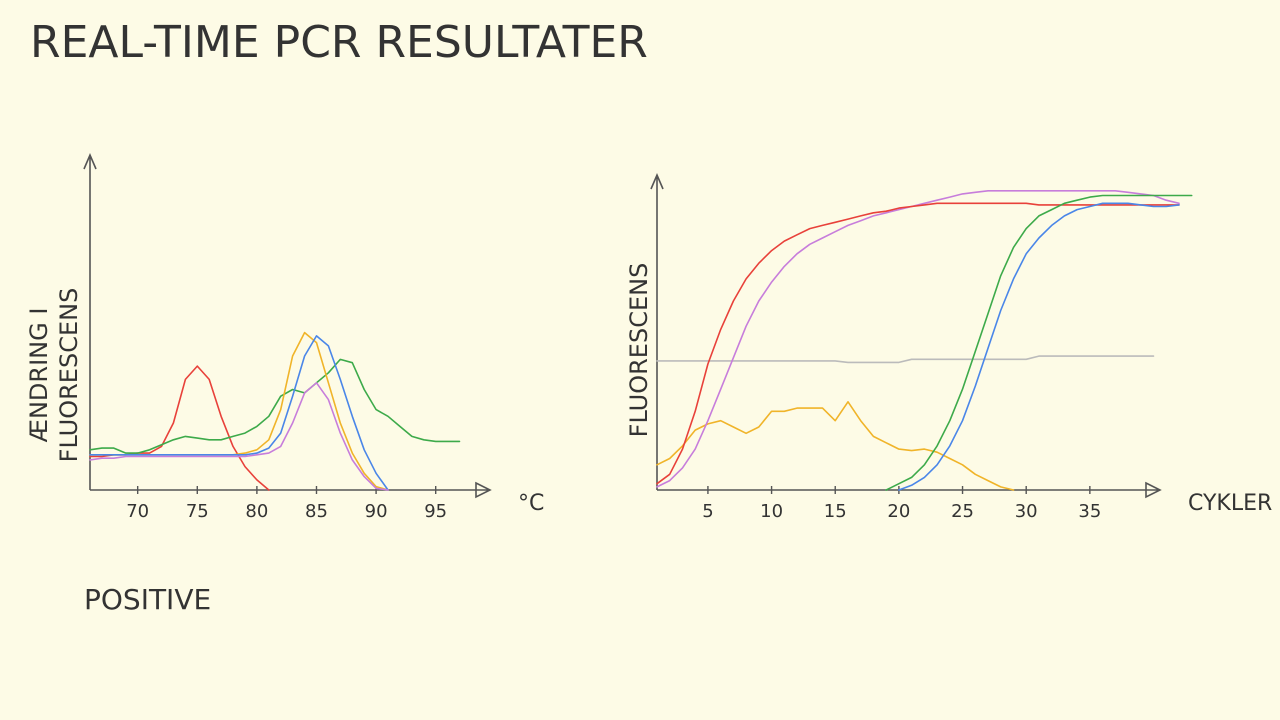 This screenshot has width=1280, height=720. What do you see at coordinates (962, 511) in the screenshot?
I see `x-tick-label: 25` at bounding box center [962, 511].